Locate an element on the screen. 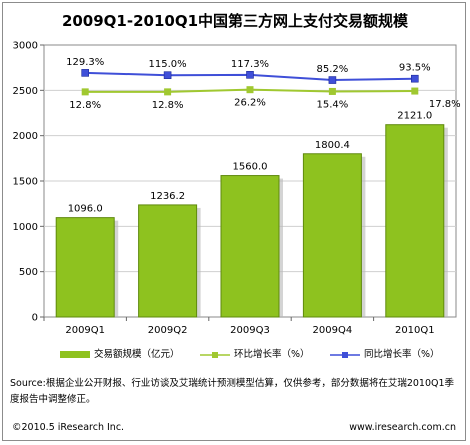 The image size is (470, 445). rate-value-label: 15.4% is located at coordinates (333, 104).